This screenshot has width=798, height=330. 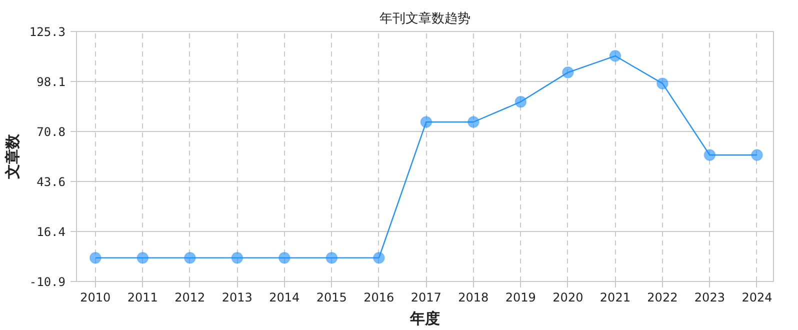 I want to click on x-tick-label: 2018, so click(x=473, y=297).